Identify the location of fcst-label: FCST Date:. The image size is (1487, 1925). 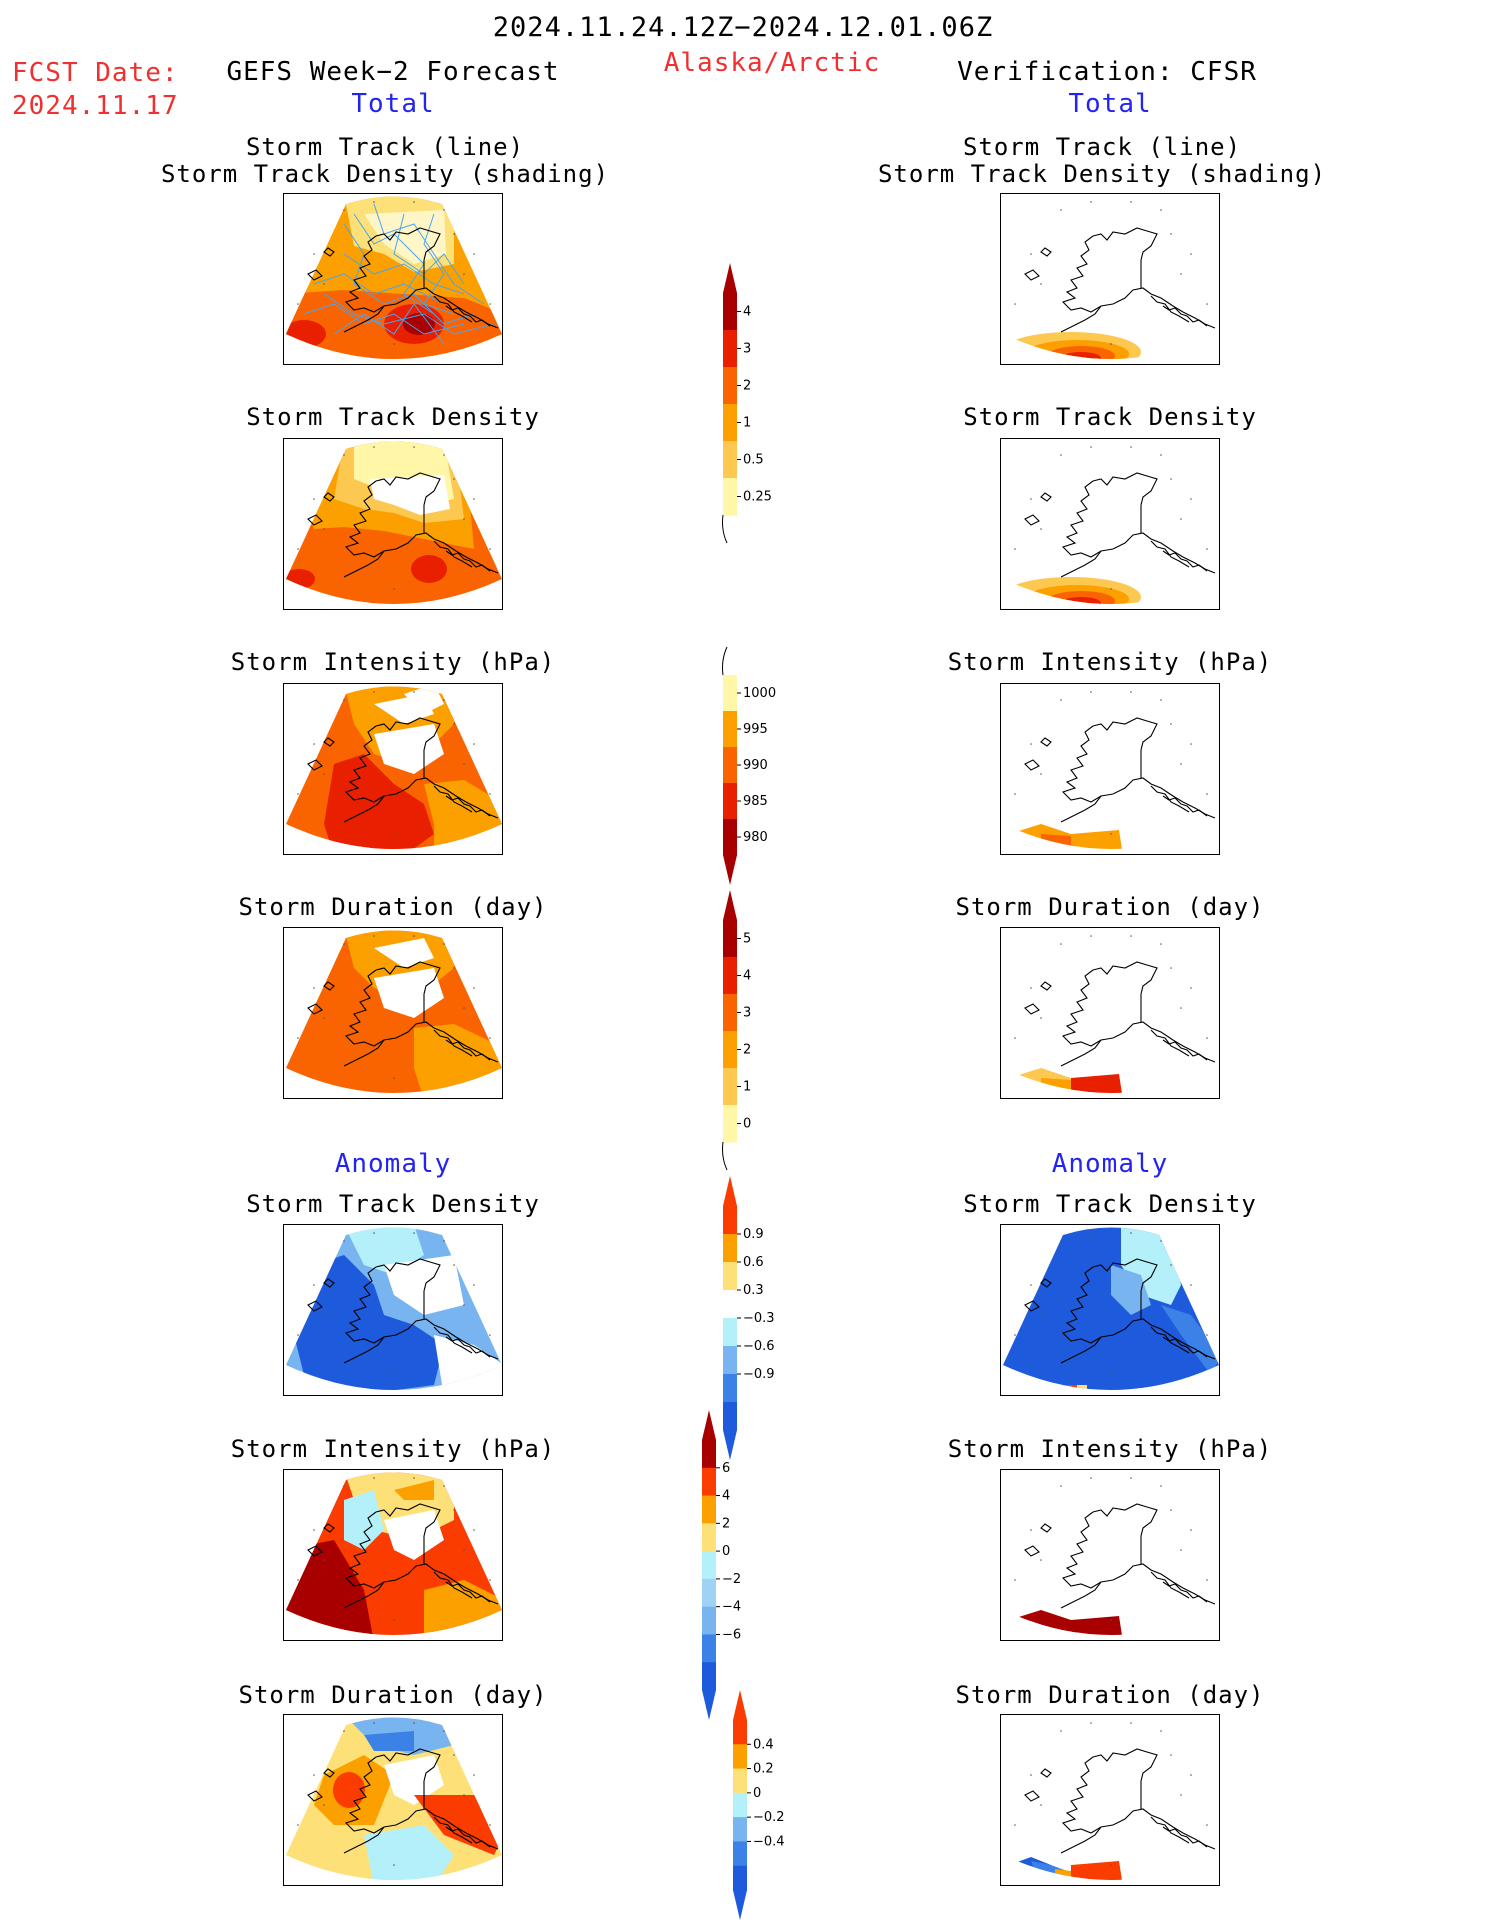
(95, 73).